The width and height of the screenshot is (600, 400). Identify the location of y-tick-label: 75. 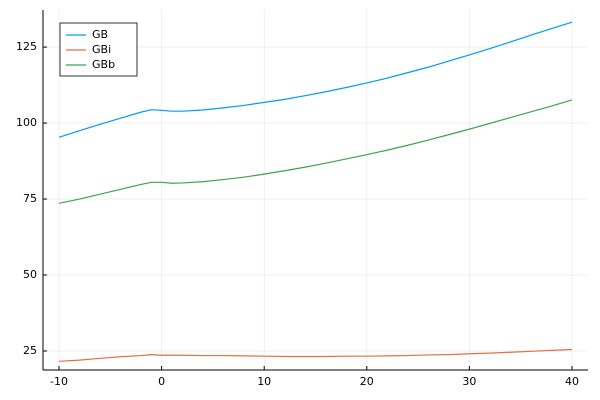
(30, 198).